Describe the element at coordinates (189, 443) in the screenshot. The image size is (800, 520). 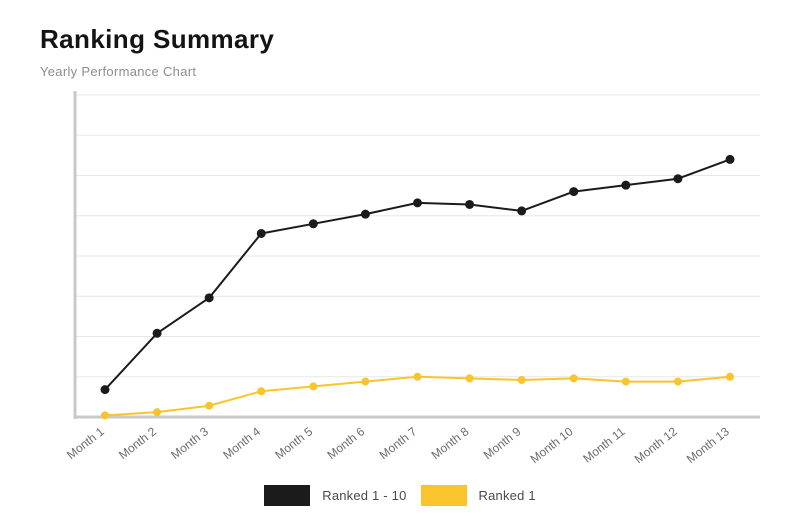
I see `x-axis-label: Month 3` at that location.